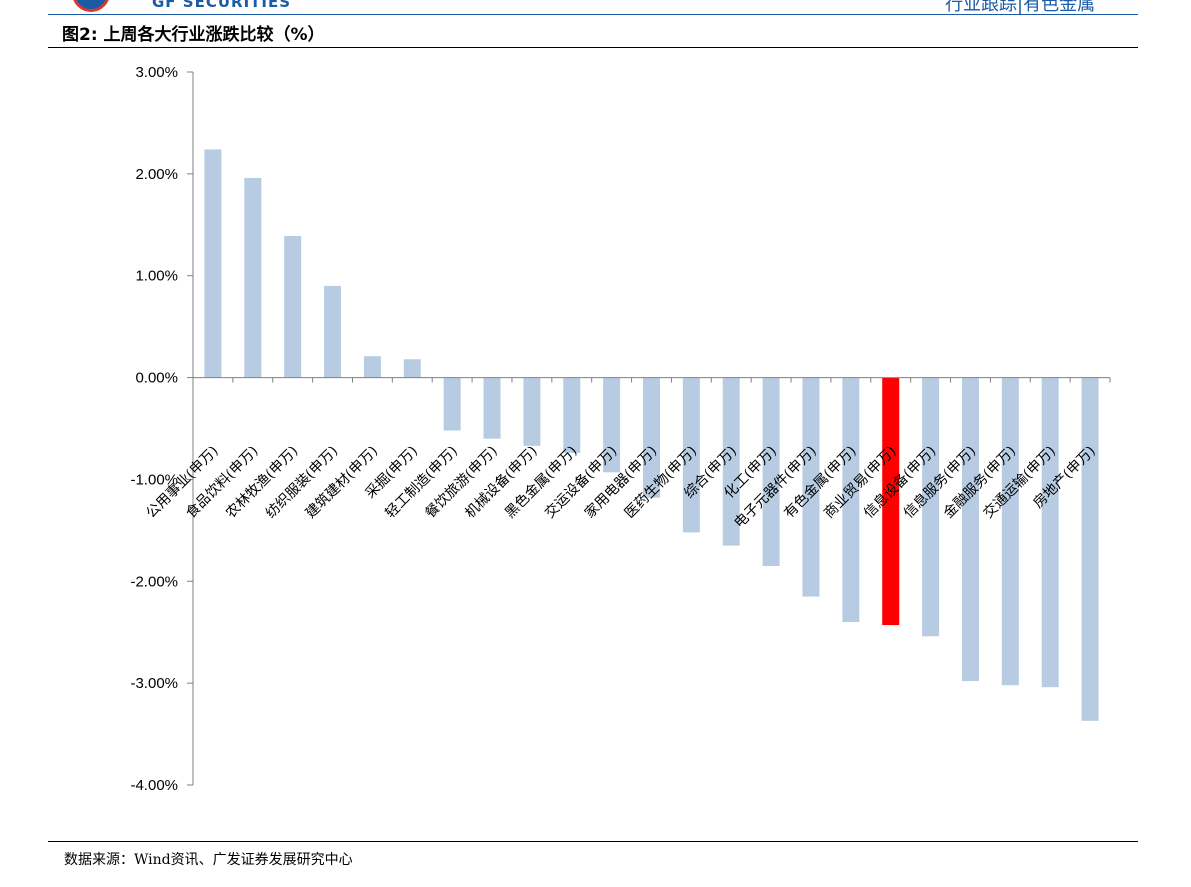 The image size is (1191, 887). What do you see at coordinates (156, 174) in the screenshot?
I see `y-tick-label: 2.00%` at bounding box center [156, 174].